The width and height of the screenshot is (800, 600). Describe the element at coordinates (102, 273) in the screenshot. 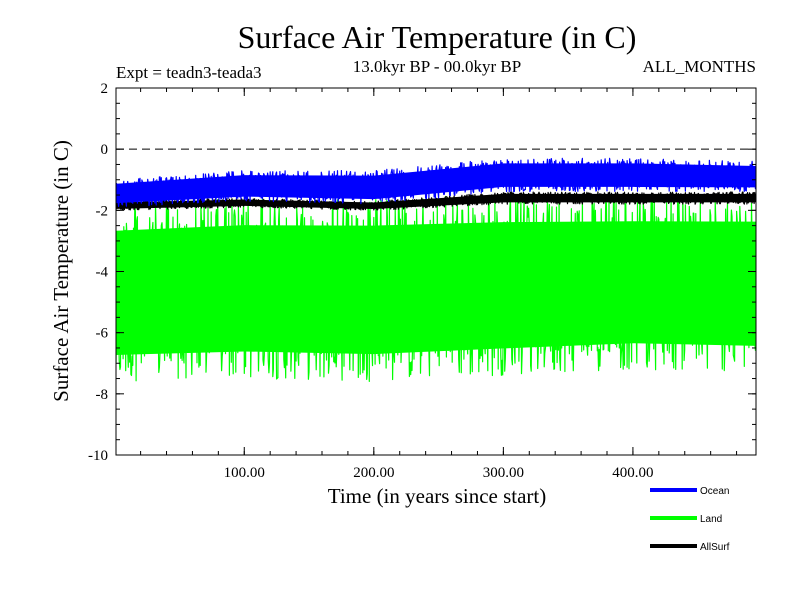

I see `y-tick-label: -4` at that location.